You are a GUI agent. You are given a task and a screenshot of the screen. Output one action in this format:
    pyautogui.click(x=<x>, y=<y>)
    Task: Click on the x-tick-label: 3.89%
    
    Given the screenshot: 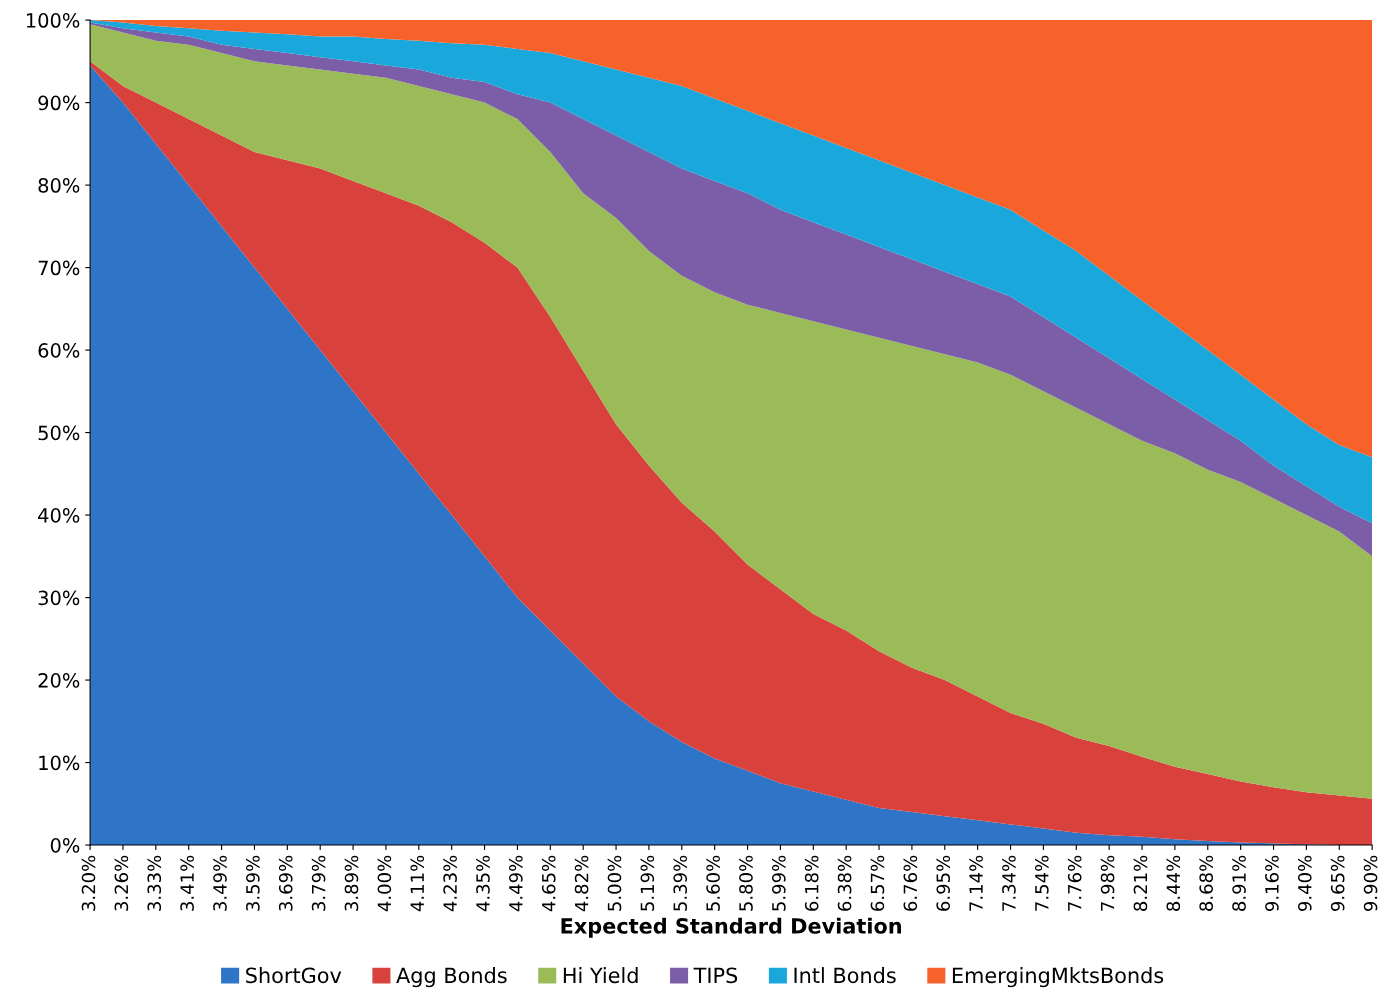 What is the action you would take?
    pyautogui.click(x=351, y=883)
    